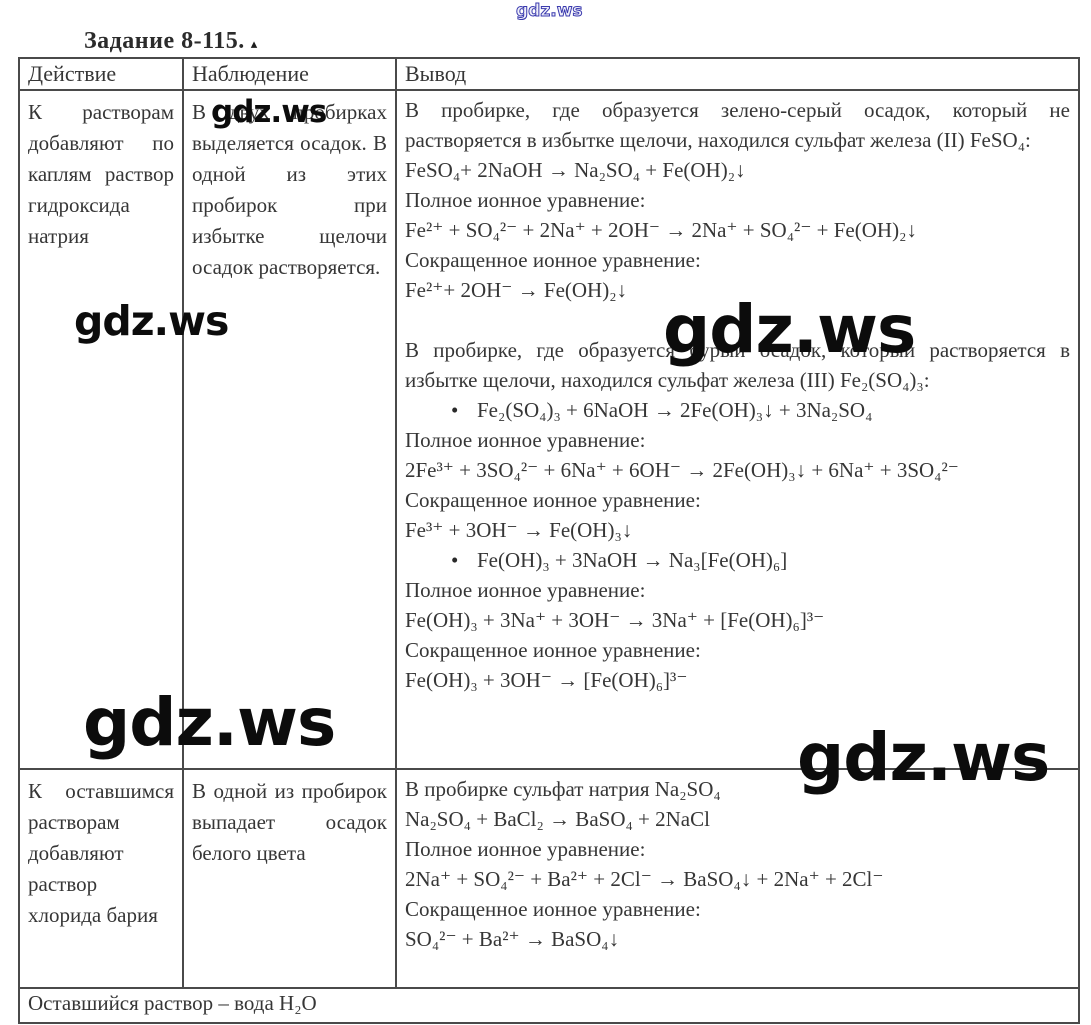  What do you see at coordinates (737, 74) in the screenshot?
I see `header-conclusion: Вывод` at bounding box center [737, 74].